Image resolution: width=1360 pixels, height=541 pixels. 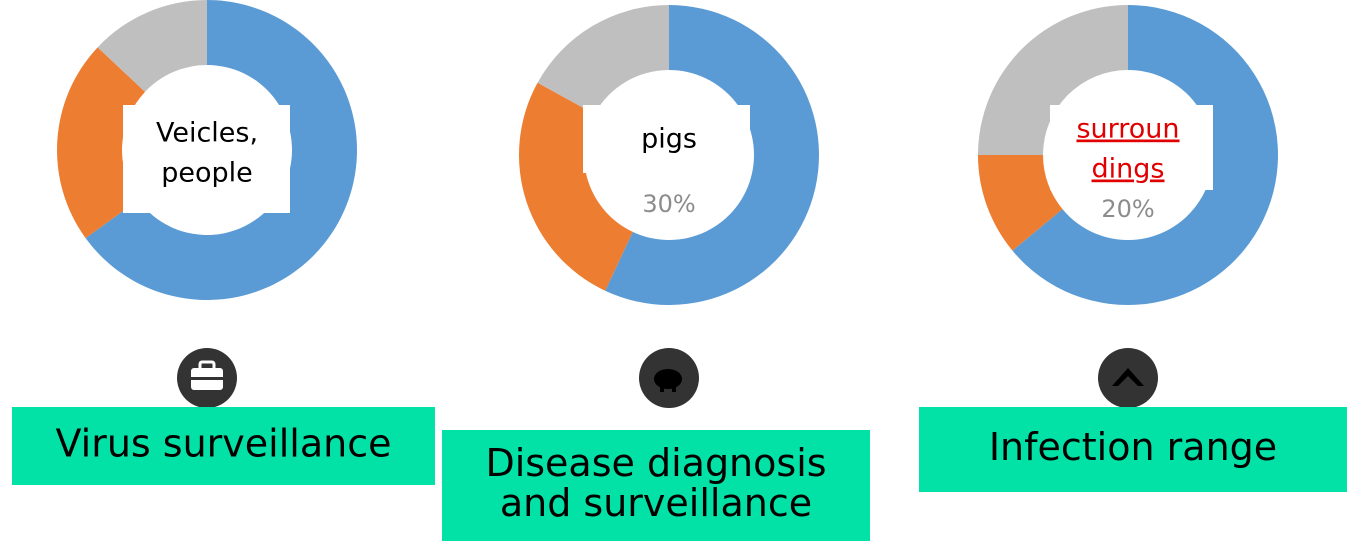 What do you see at coordinates (668, 204) in the screenshot?
I see `center-percent: 30%` at bounding box center [668, 204].